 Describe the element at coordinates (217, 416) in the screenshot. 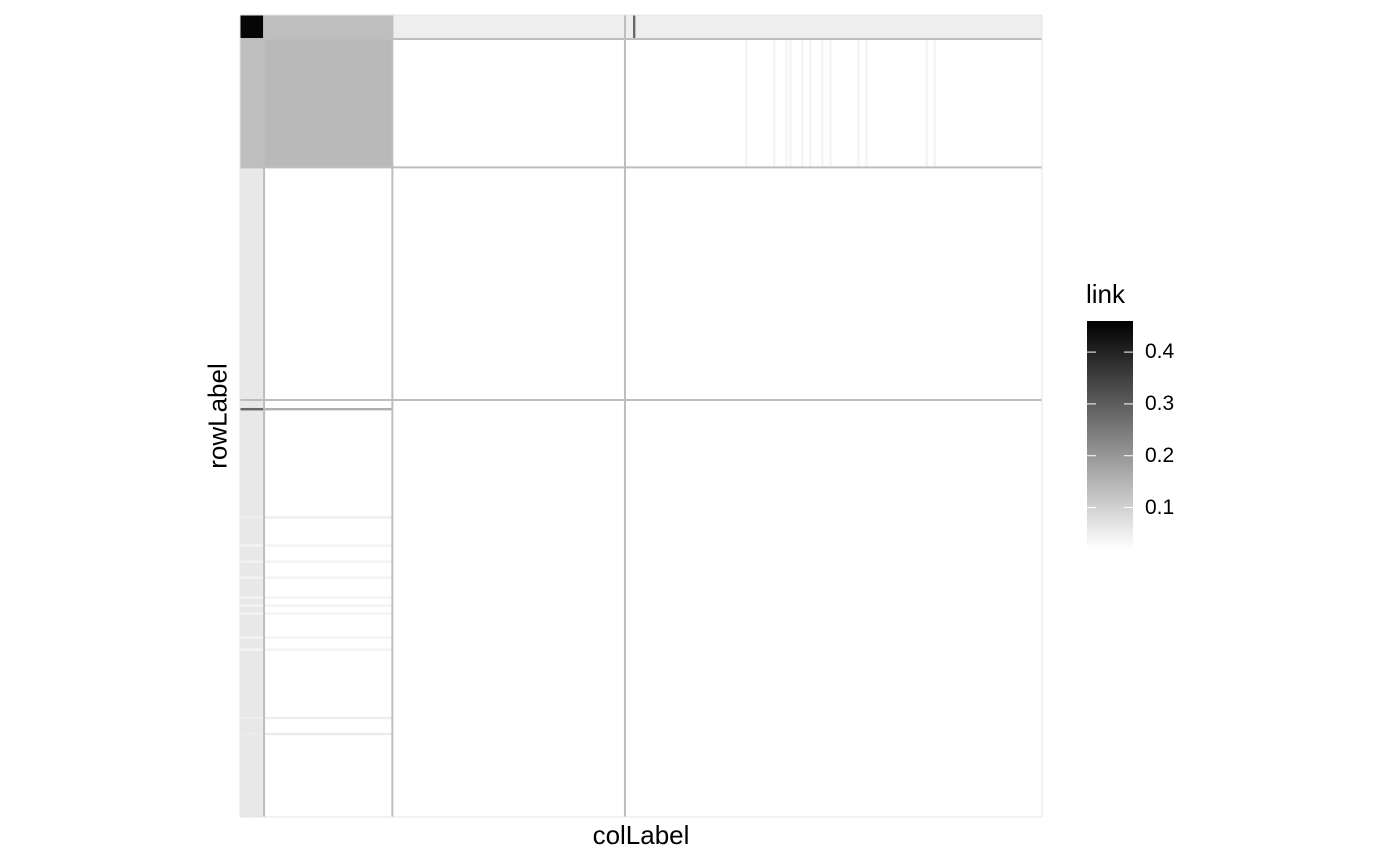

I see `y-axis-title: rowLabel` at that location.